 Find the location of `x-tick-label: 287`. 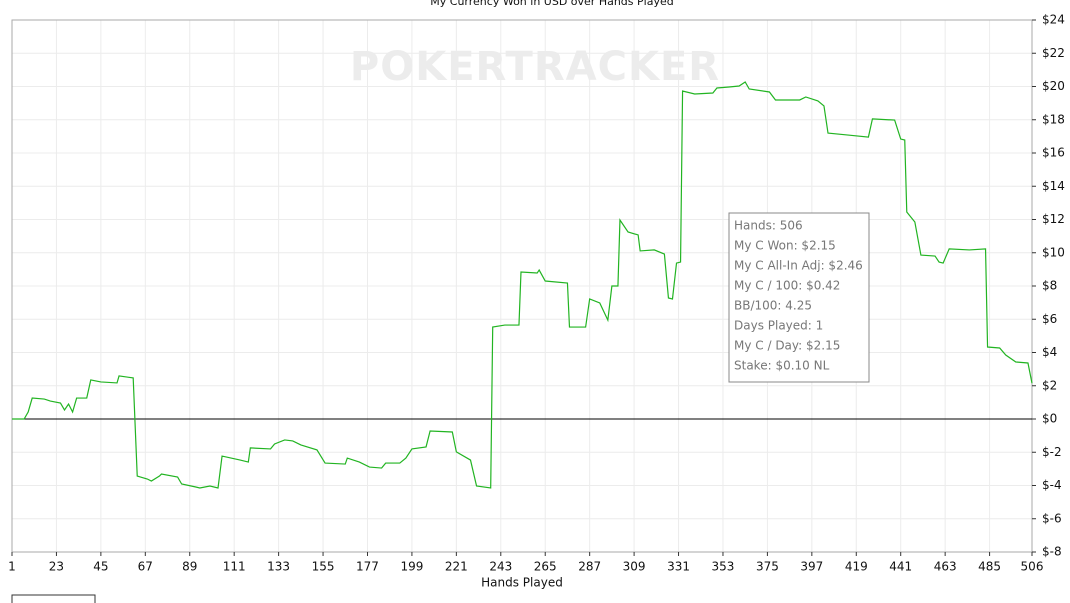

x-tick-label: 287 is located at coordinates (589, 567).